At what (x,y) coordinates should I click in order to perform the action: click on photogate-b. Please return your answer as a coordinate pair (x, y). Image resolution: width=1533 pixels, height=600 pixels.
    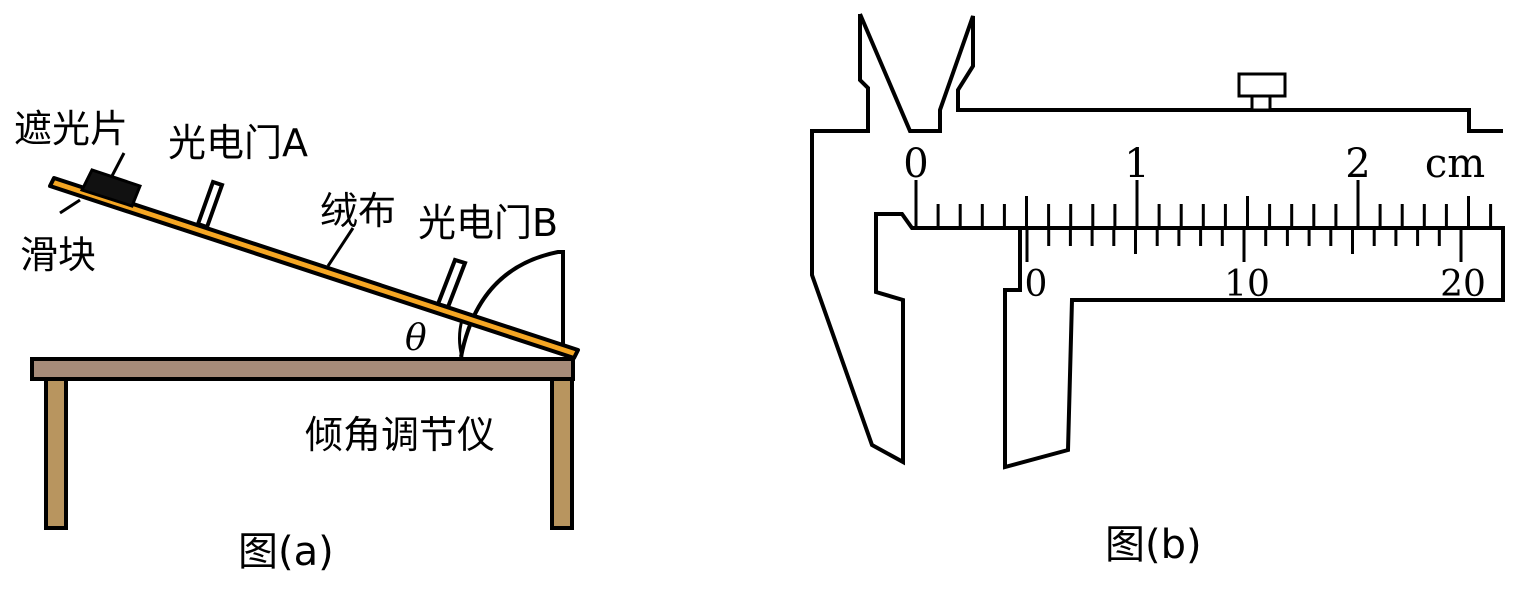
    Looking at the image, I should click on (451, 283).